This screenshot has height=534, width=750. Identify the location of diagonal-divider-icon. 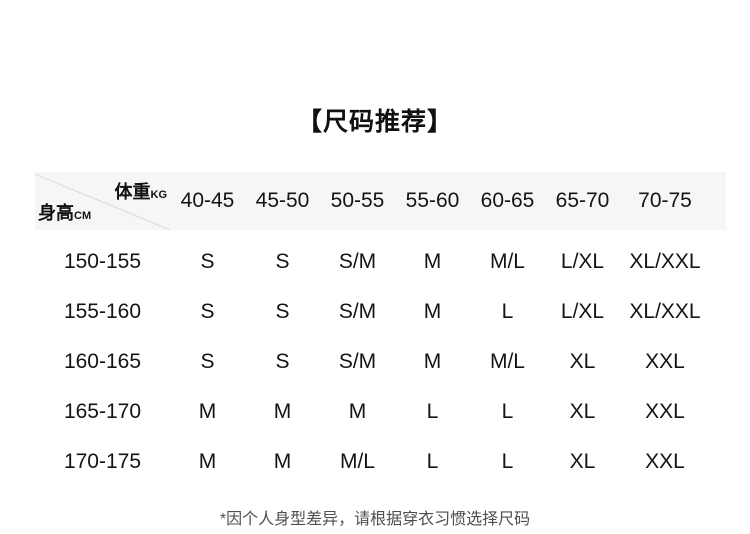
(102, 201).